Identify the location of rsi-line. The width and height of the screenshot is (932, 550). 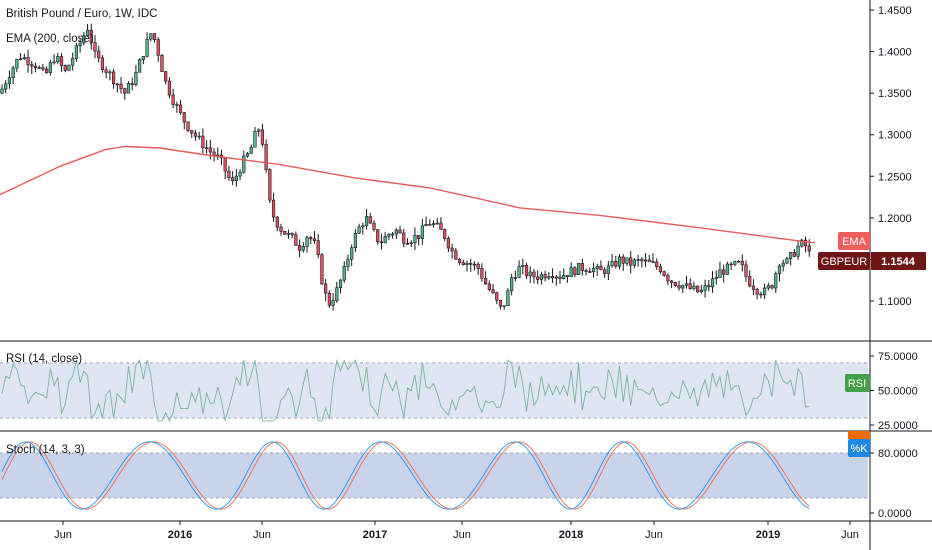
(405, 390).